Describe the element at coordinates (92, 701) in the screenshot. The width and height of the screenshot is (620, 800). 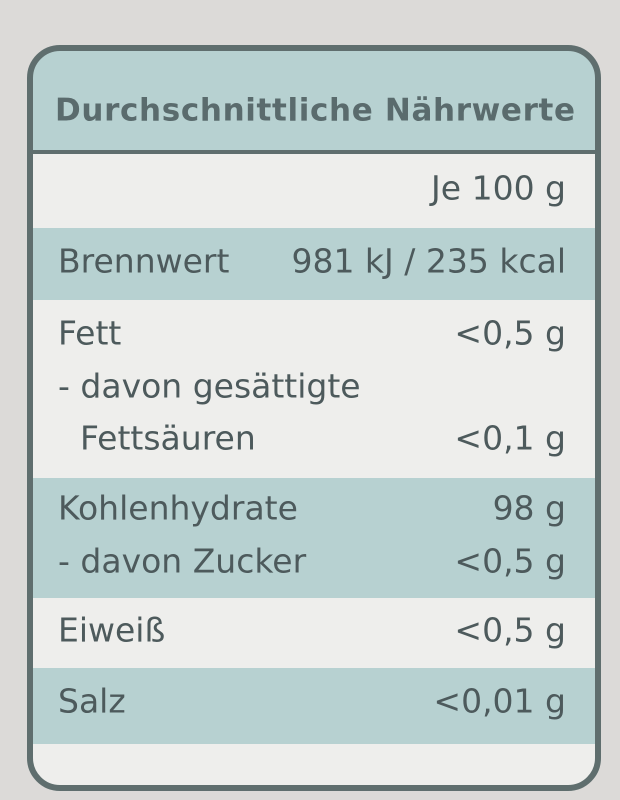
I see `row-label: Salz` at that location.